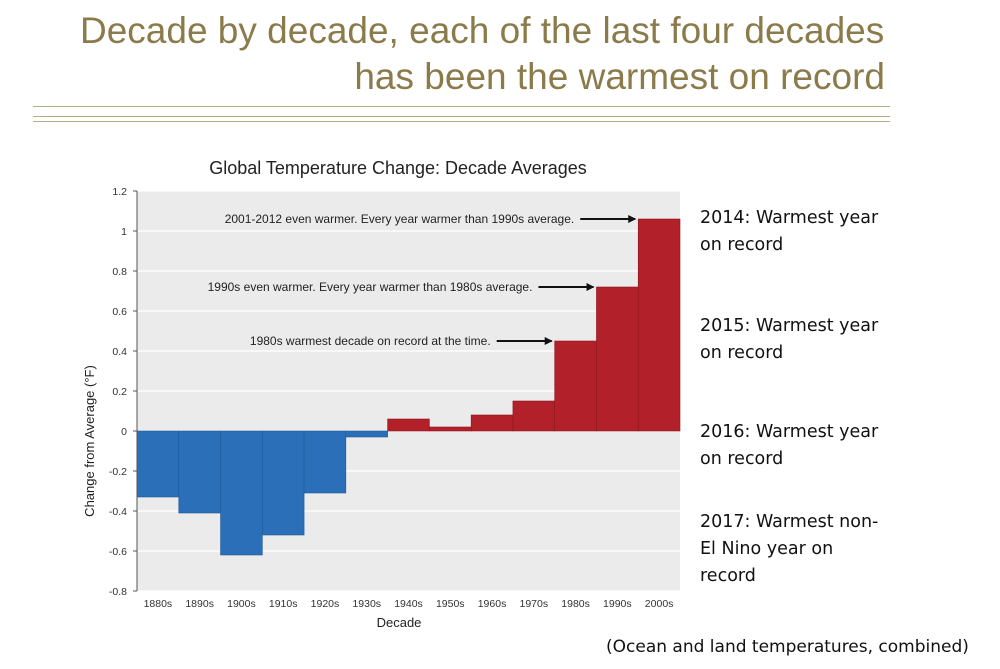 This screenshot has width=1000, height=669. What do you see at coordinates (119, 192) in the screenshot?
I see `y-tick-label: 1.2` at bounding box center [119, 192].